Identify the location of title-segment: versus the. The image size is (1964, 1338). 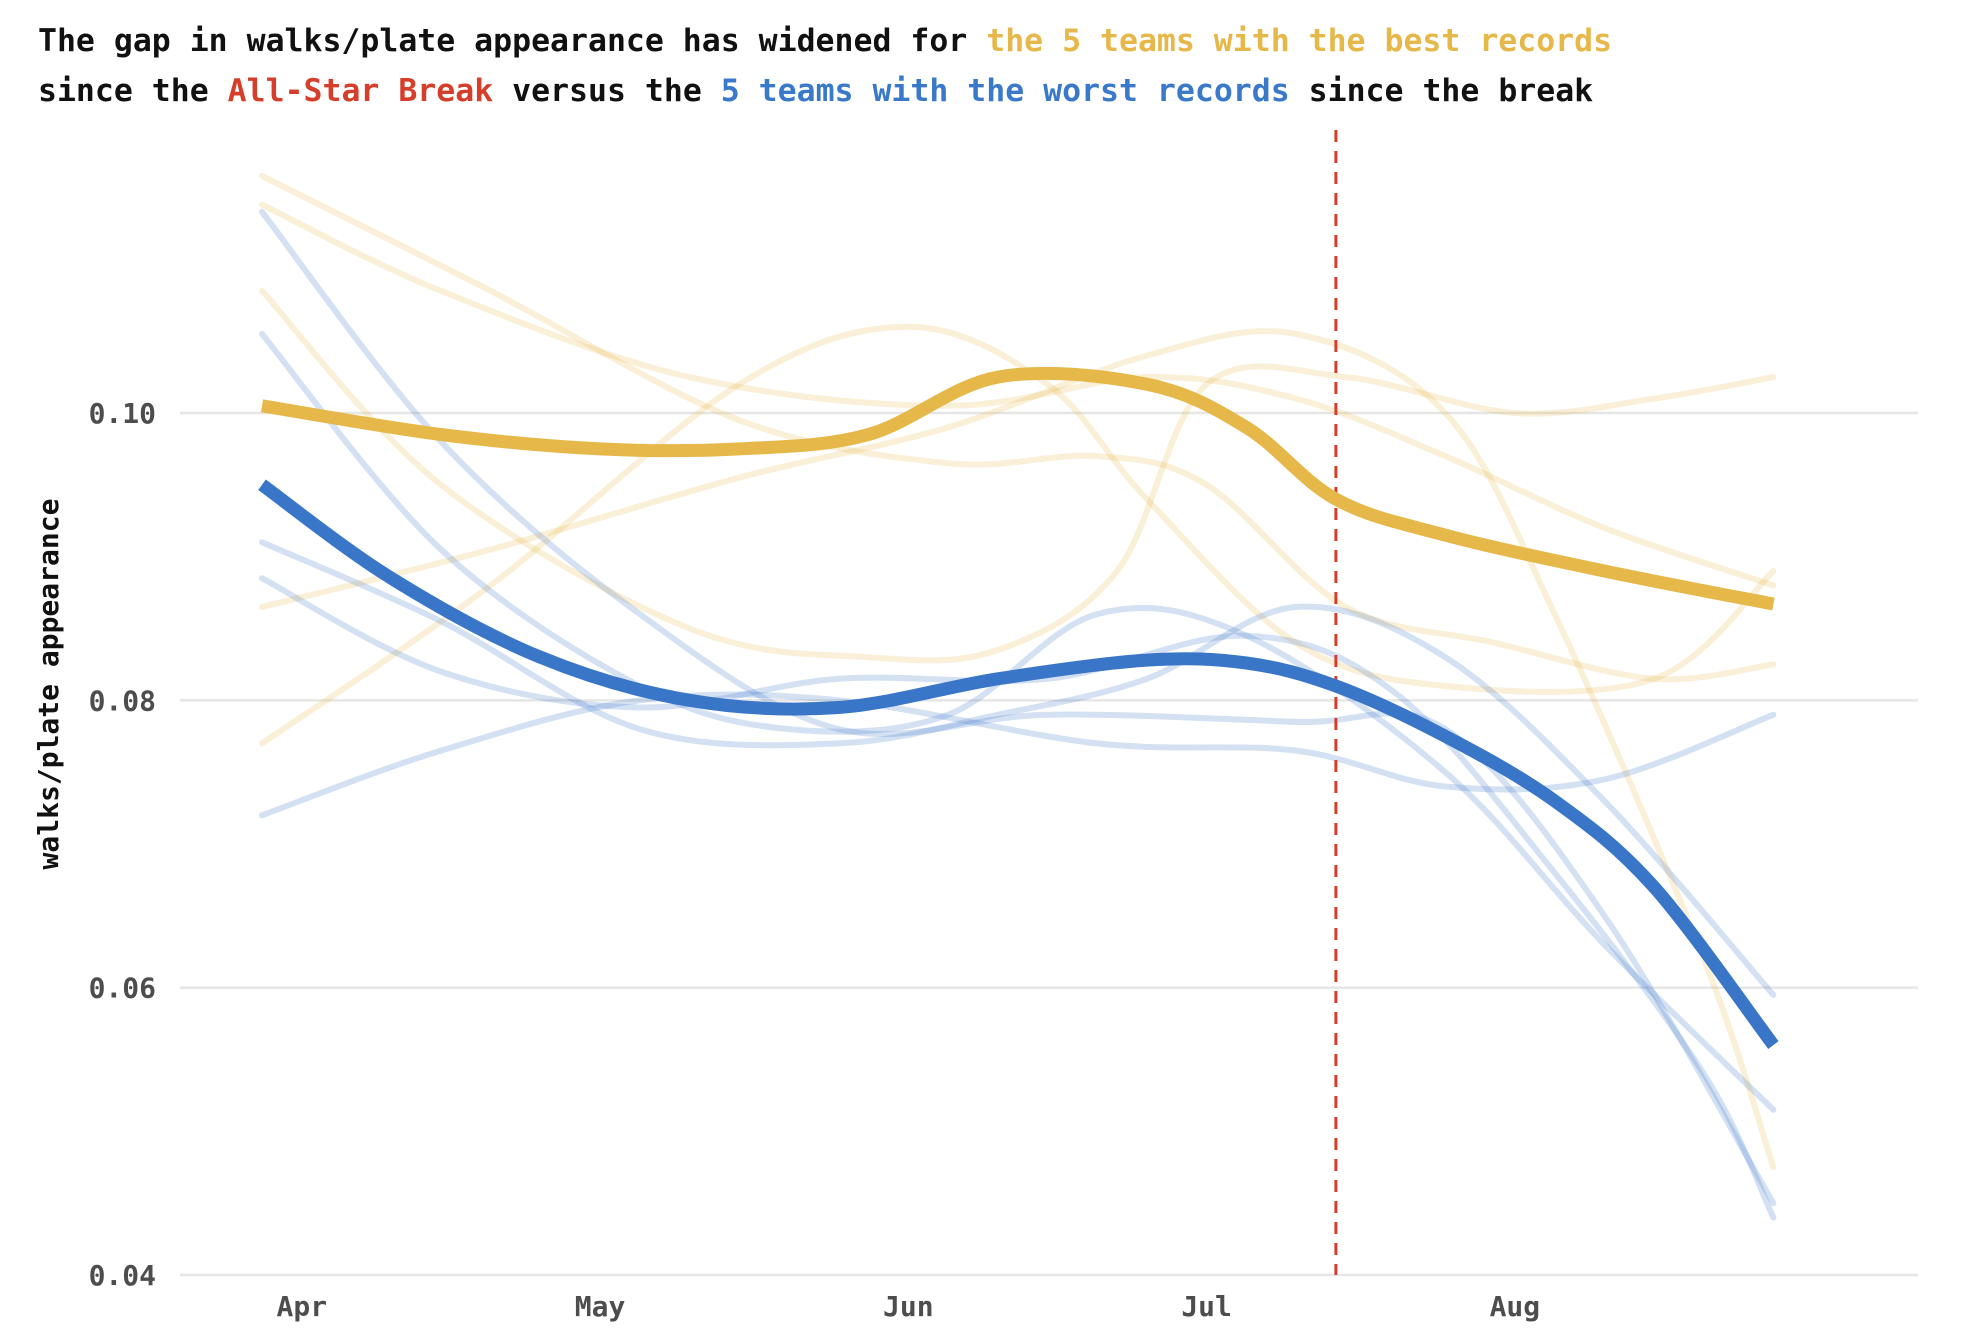
(607, 91).